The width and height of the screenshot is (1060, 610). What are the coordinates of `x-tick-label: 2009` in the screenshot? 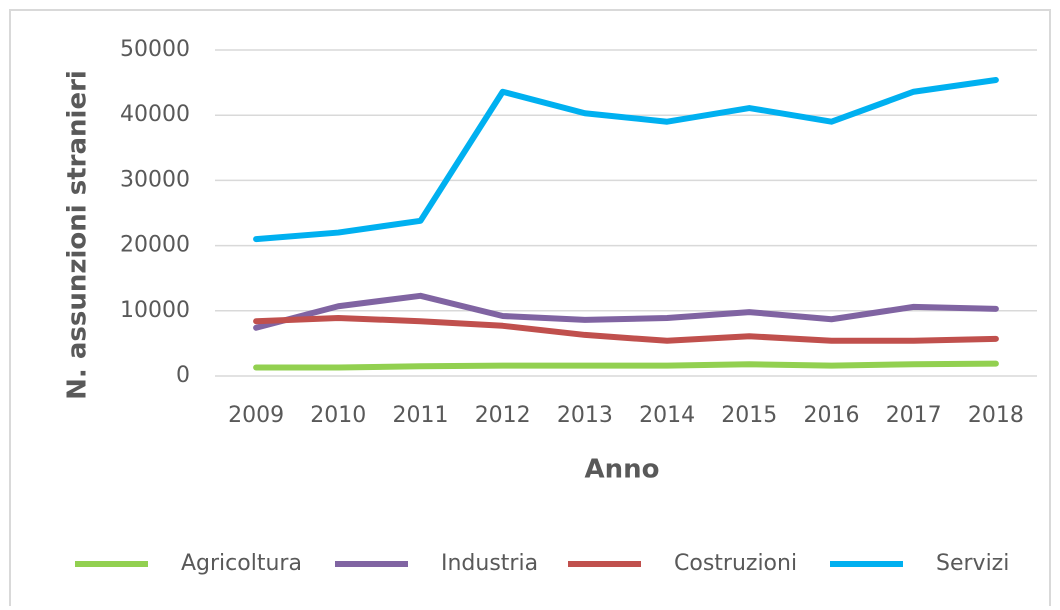 It's located at (256, 415).